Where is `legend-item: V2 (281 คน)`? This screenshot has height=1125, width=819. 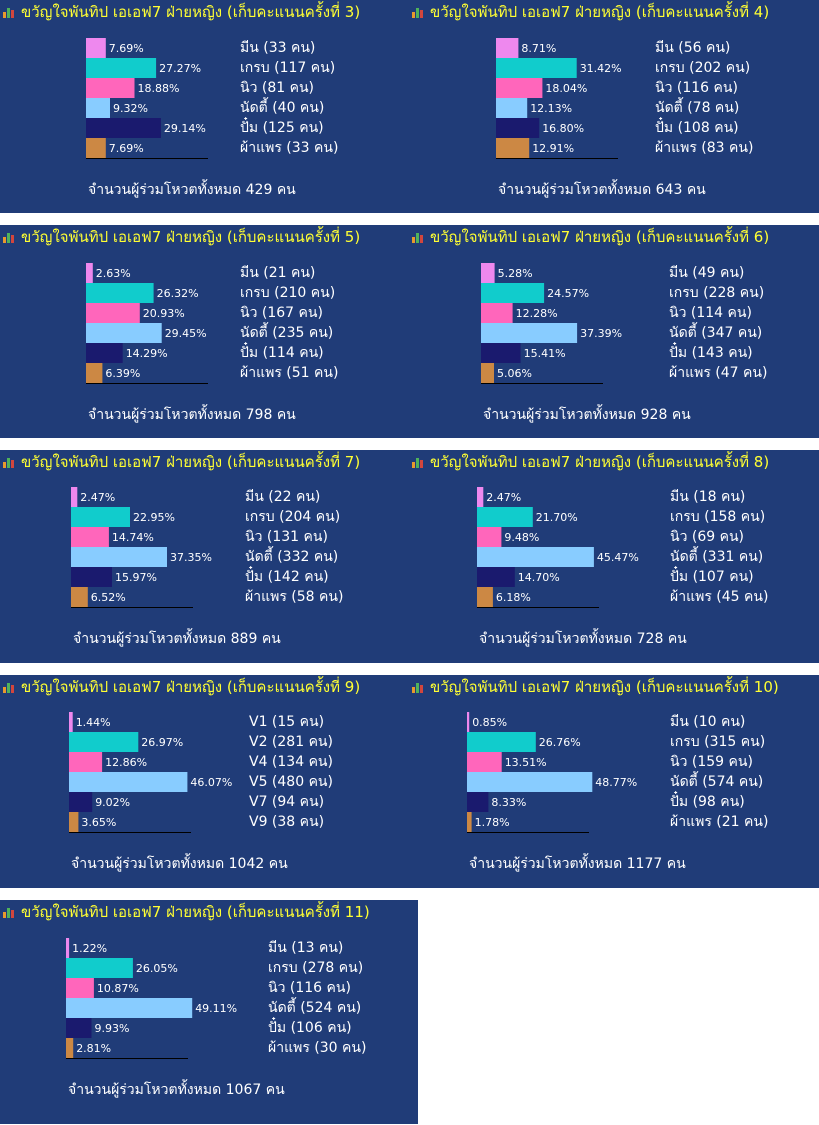 legend-item: V2 (281 คน) is located at coordinates (291, 742).